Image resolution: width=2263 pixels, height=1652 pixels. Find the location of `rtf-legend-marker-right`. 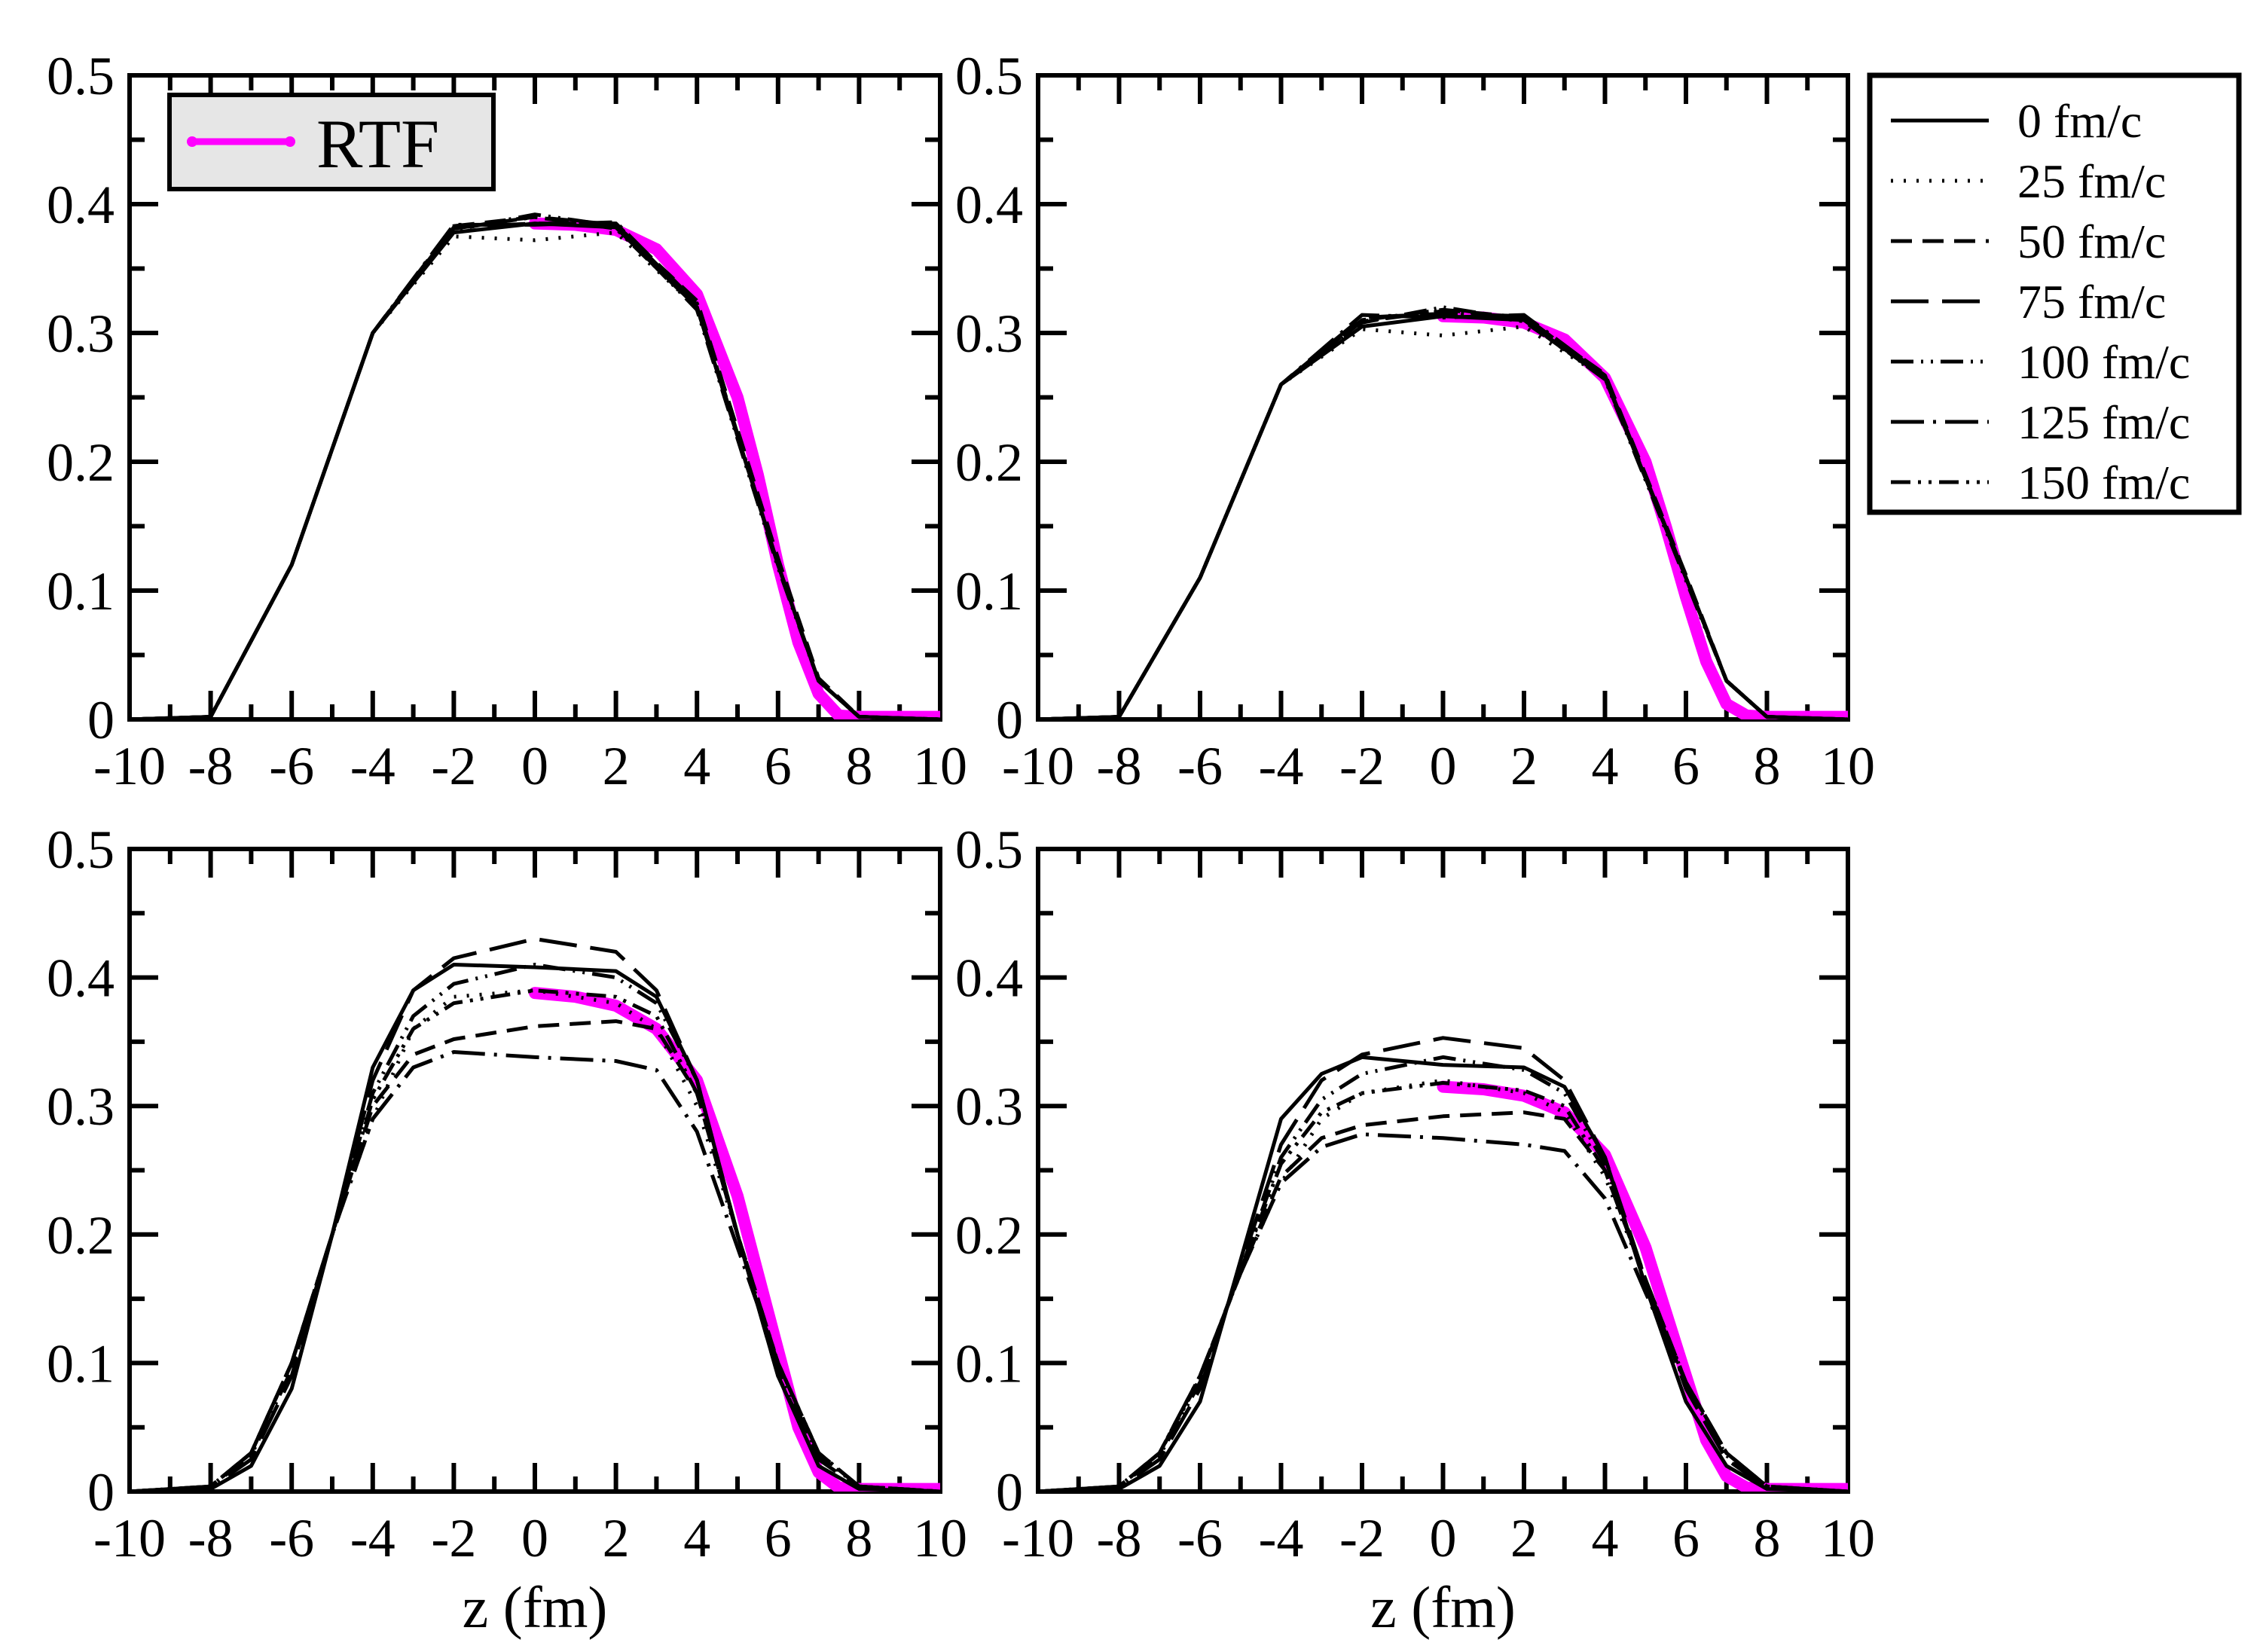

rtf-legend-marker-right is located at coordinates (290, 141).